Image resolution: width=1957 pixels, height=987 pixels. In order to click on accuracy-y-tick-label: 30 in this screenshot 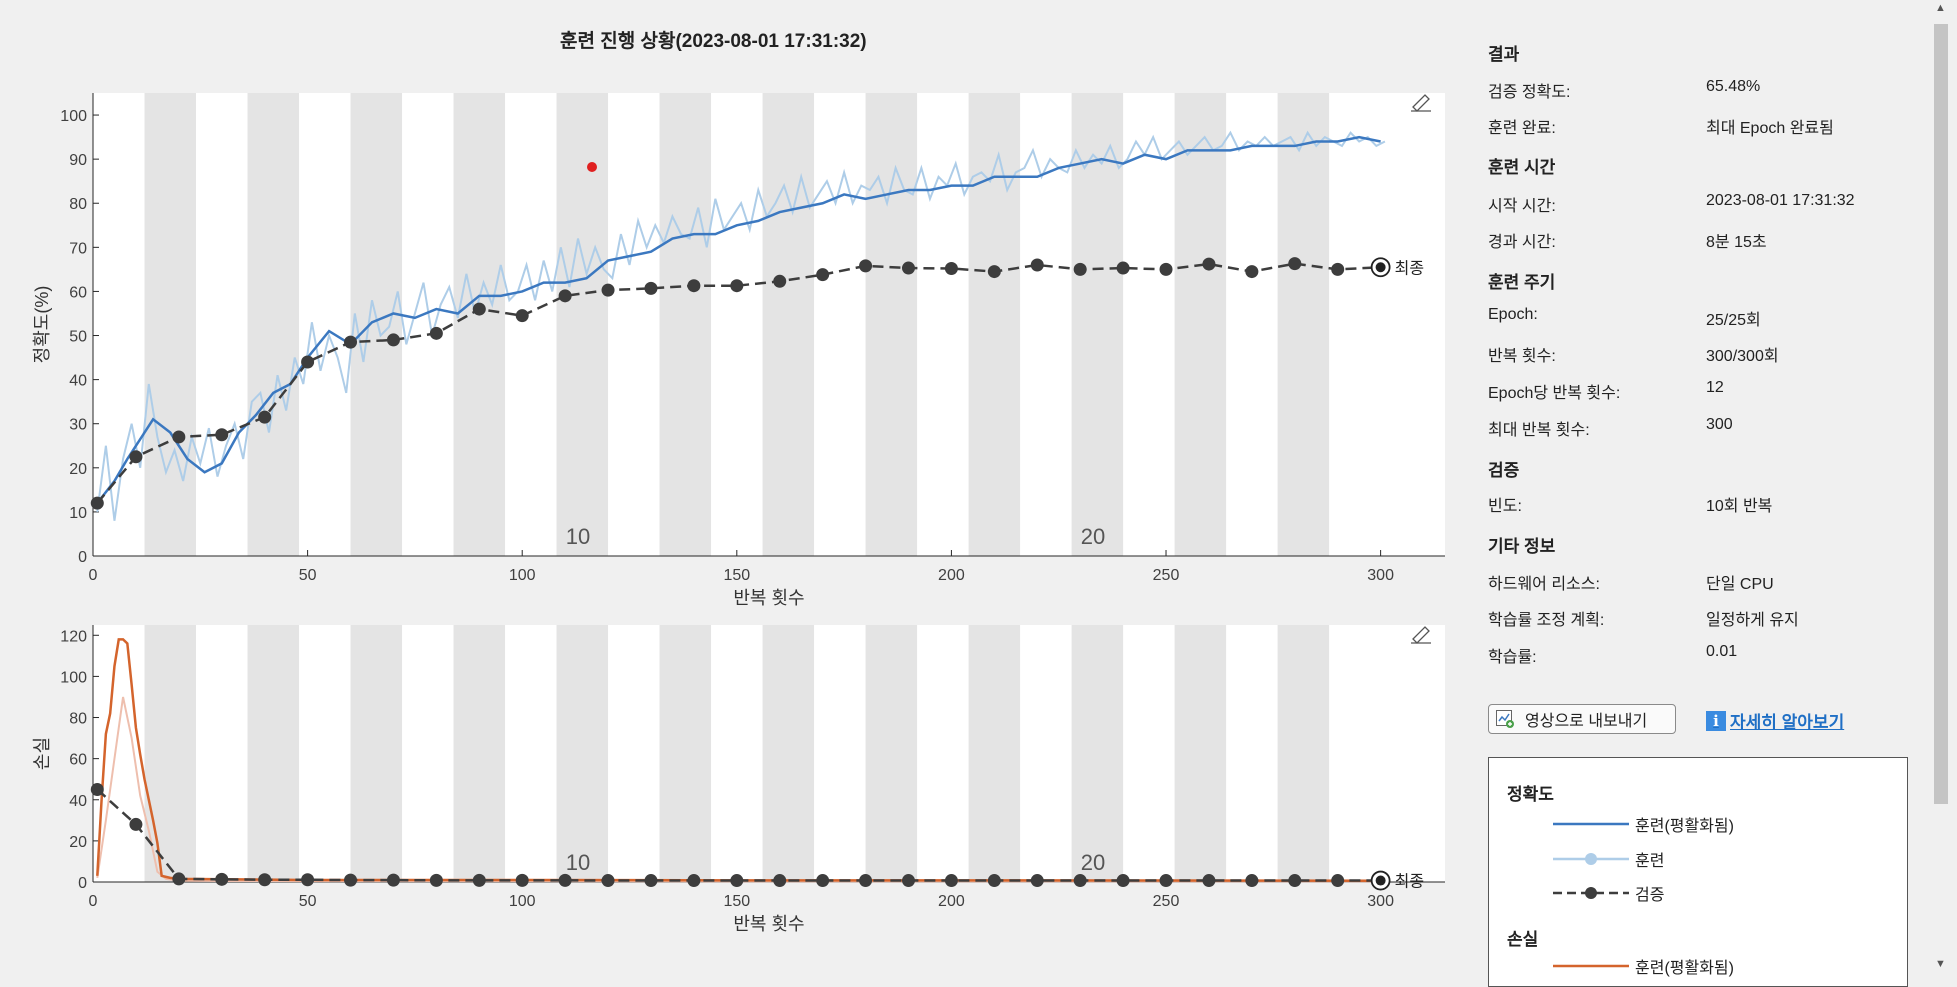, I will do `click(78, 425)`.